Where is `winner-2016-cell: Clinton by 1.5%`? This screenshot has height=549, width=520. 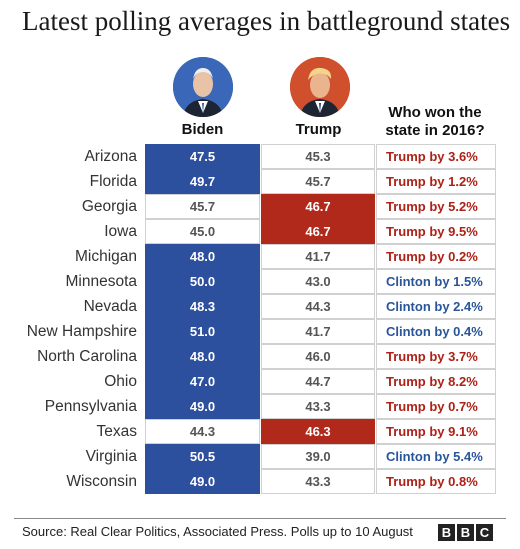
winner-2016-cell: Clinton by 1.5% is located at coordinates (436, 281).